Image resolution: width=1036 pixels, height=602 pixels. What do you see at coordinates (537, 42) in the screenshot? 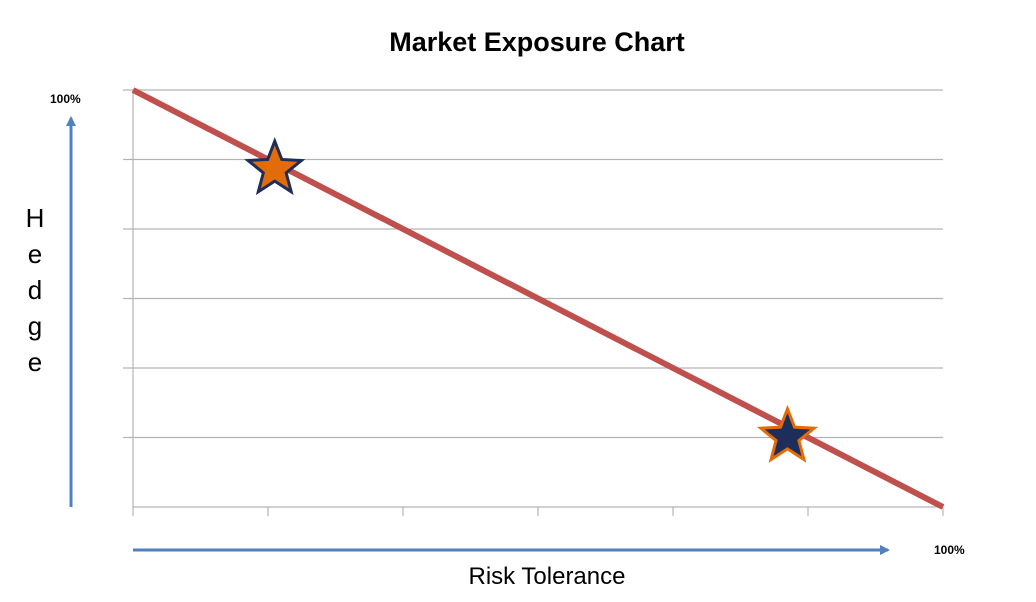
I see `chart-title: Market Exposure Chart` at bounding box center [537, 42].